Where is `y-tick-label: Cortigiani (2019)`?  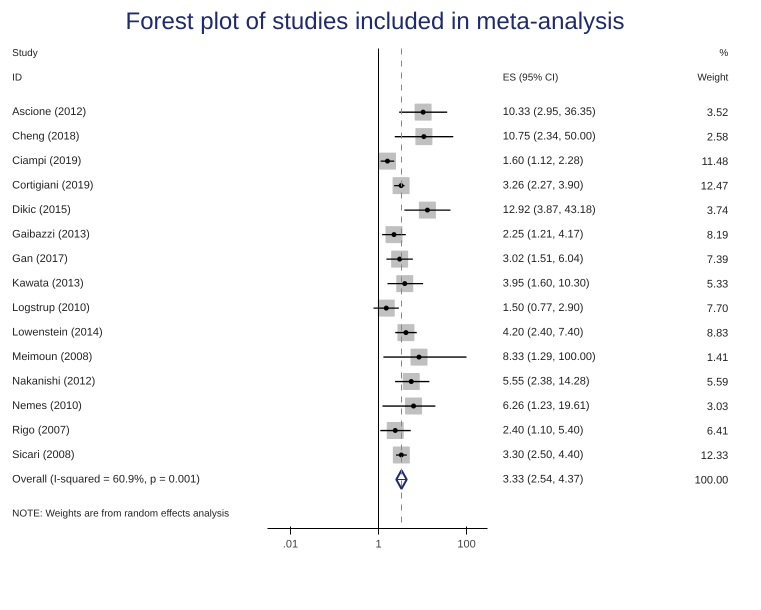
y-tick-label: Cortigiani (2019) is located at coordinates (53, 186).